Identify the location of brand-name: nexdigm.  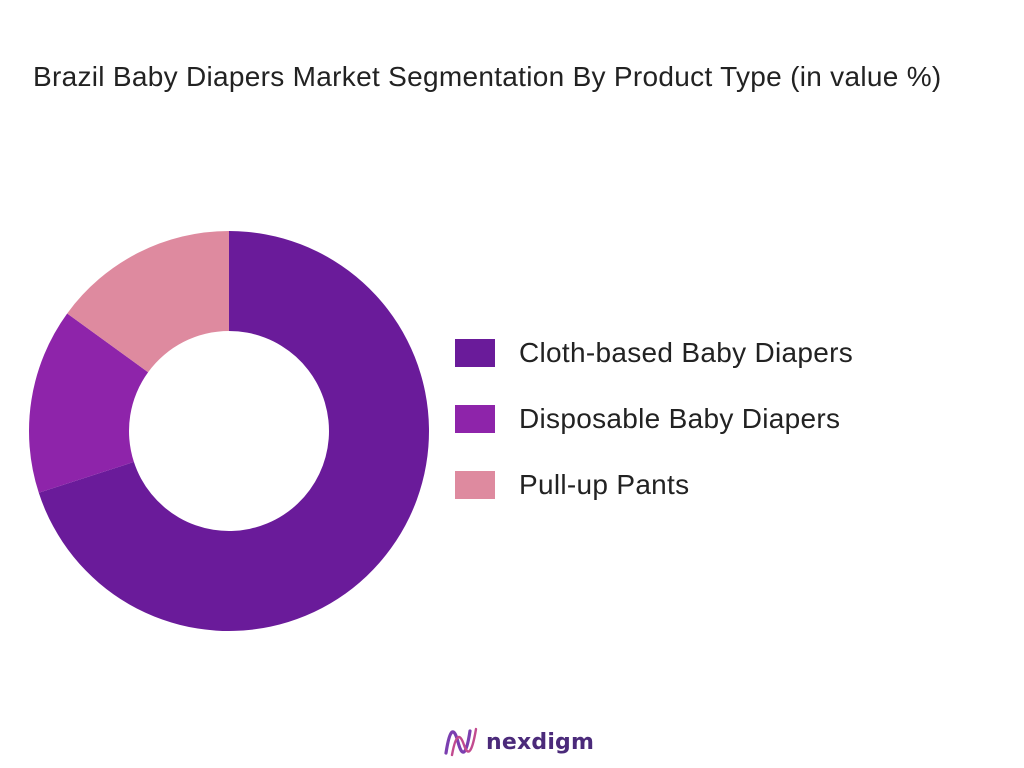
(540, 742).